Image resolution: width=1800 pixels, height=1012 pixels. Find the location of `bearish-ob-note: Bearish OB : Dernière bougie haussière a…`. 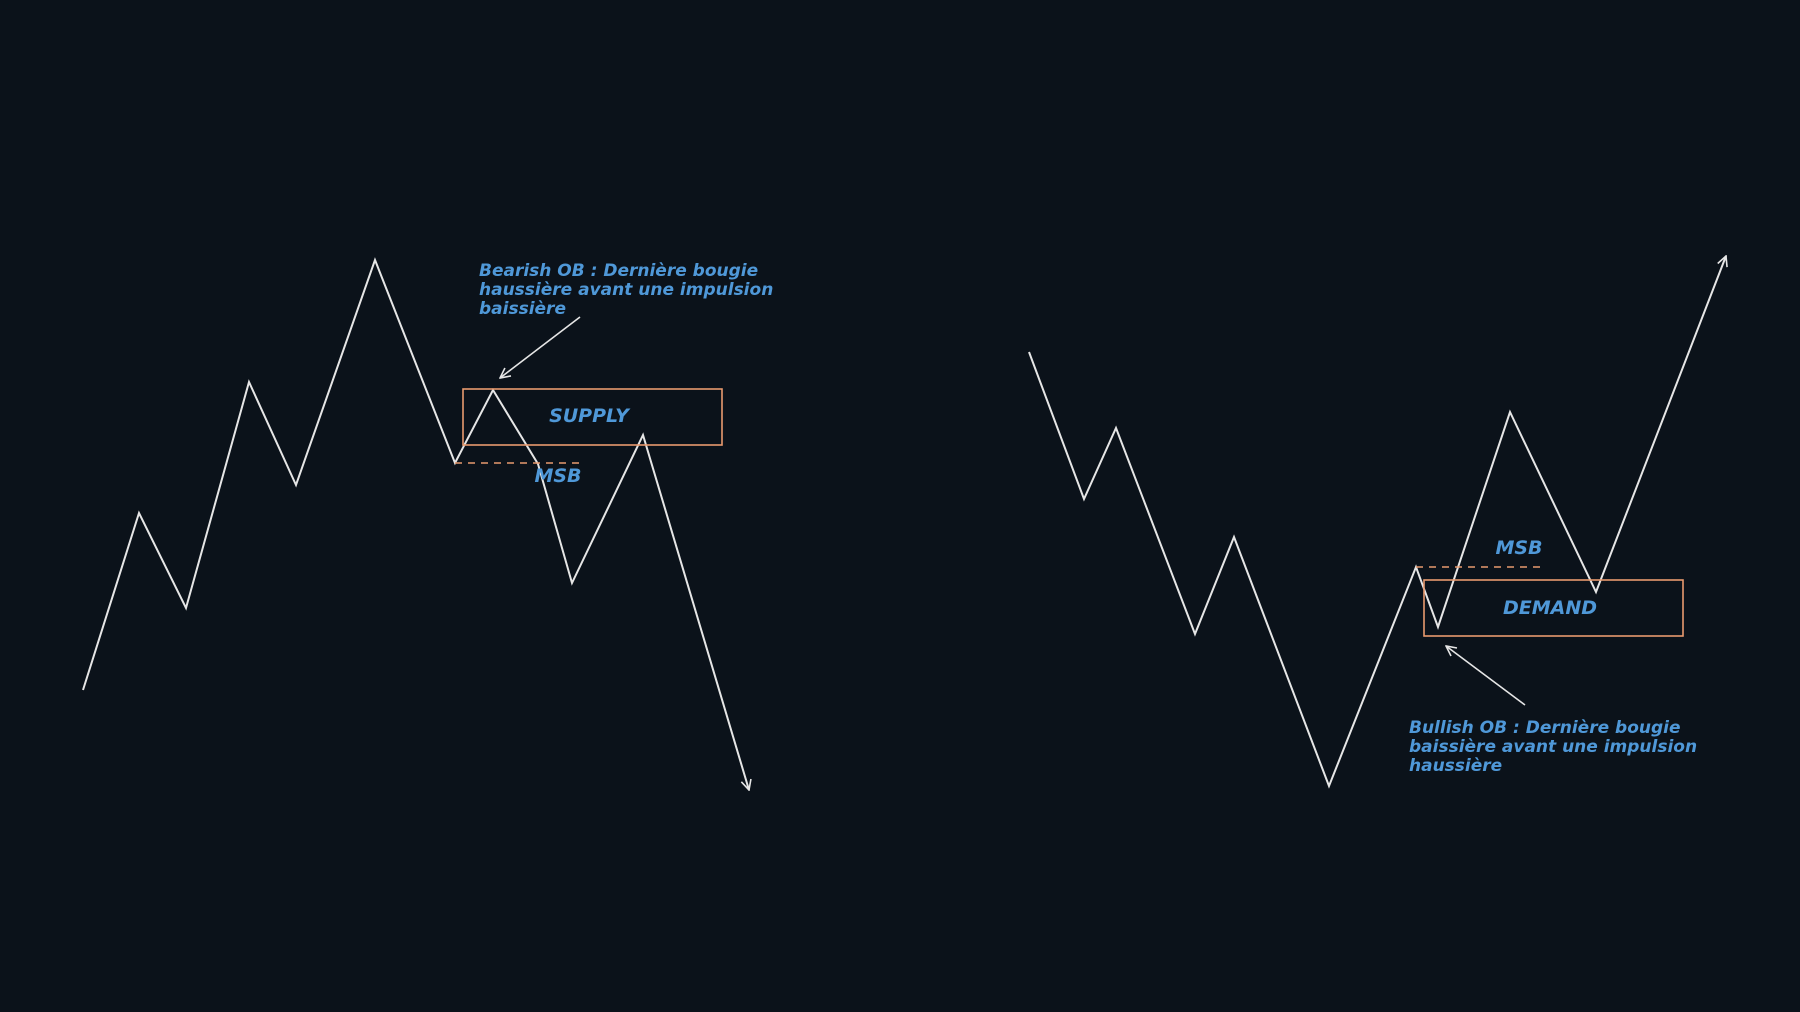

bearish-ob-note: Bearish OB : Dernière bougie haussière a… is located at coordinates (629, 290).